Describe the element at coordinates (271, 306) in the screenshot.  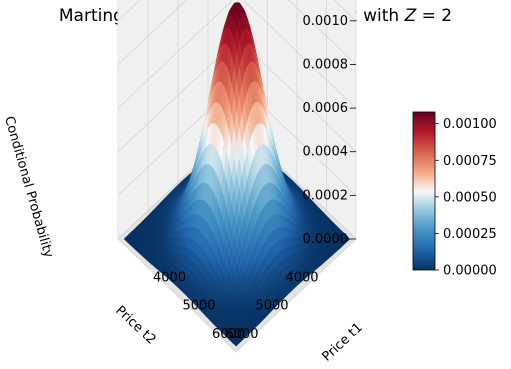
I see `y-tick-label: 5000` at that location.